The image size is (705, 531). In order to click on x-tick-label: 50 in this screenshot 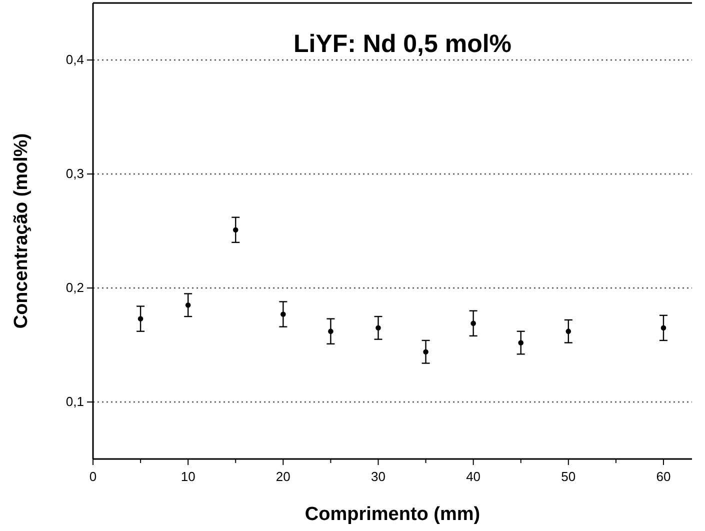, I will do `click(568, 476)`.